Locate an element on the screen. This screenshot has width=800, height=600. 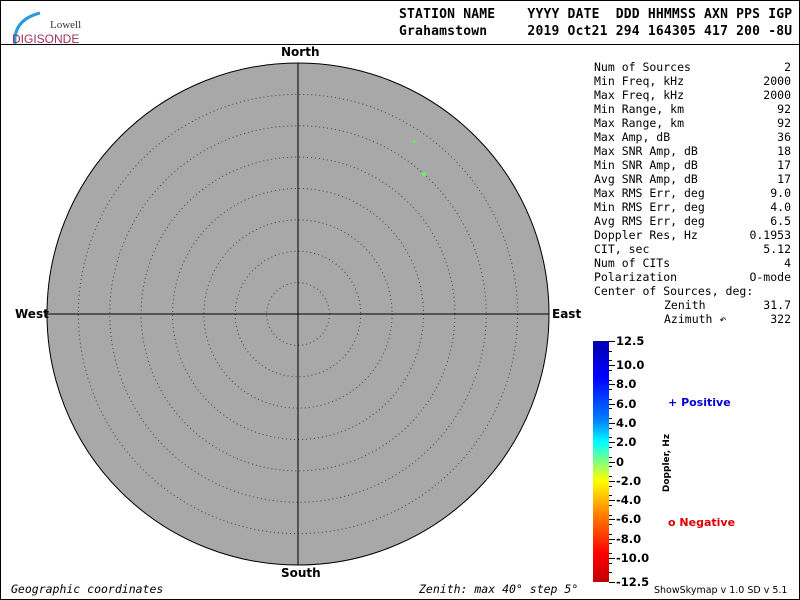
param-row: CIT, sec 5.12 is located at coordinates (692, 249).